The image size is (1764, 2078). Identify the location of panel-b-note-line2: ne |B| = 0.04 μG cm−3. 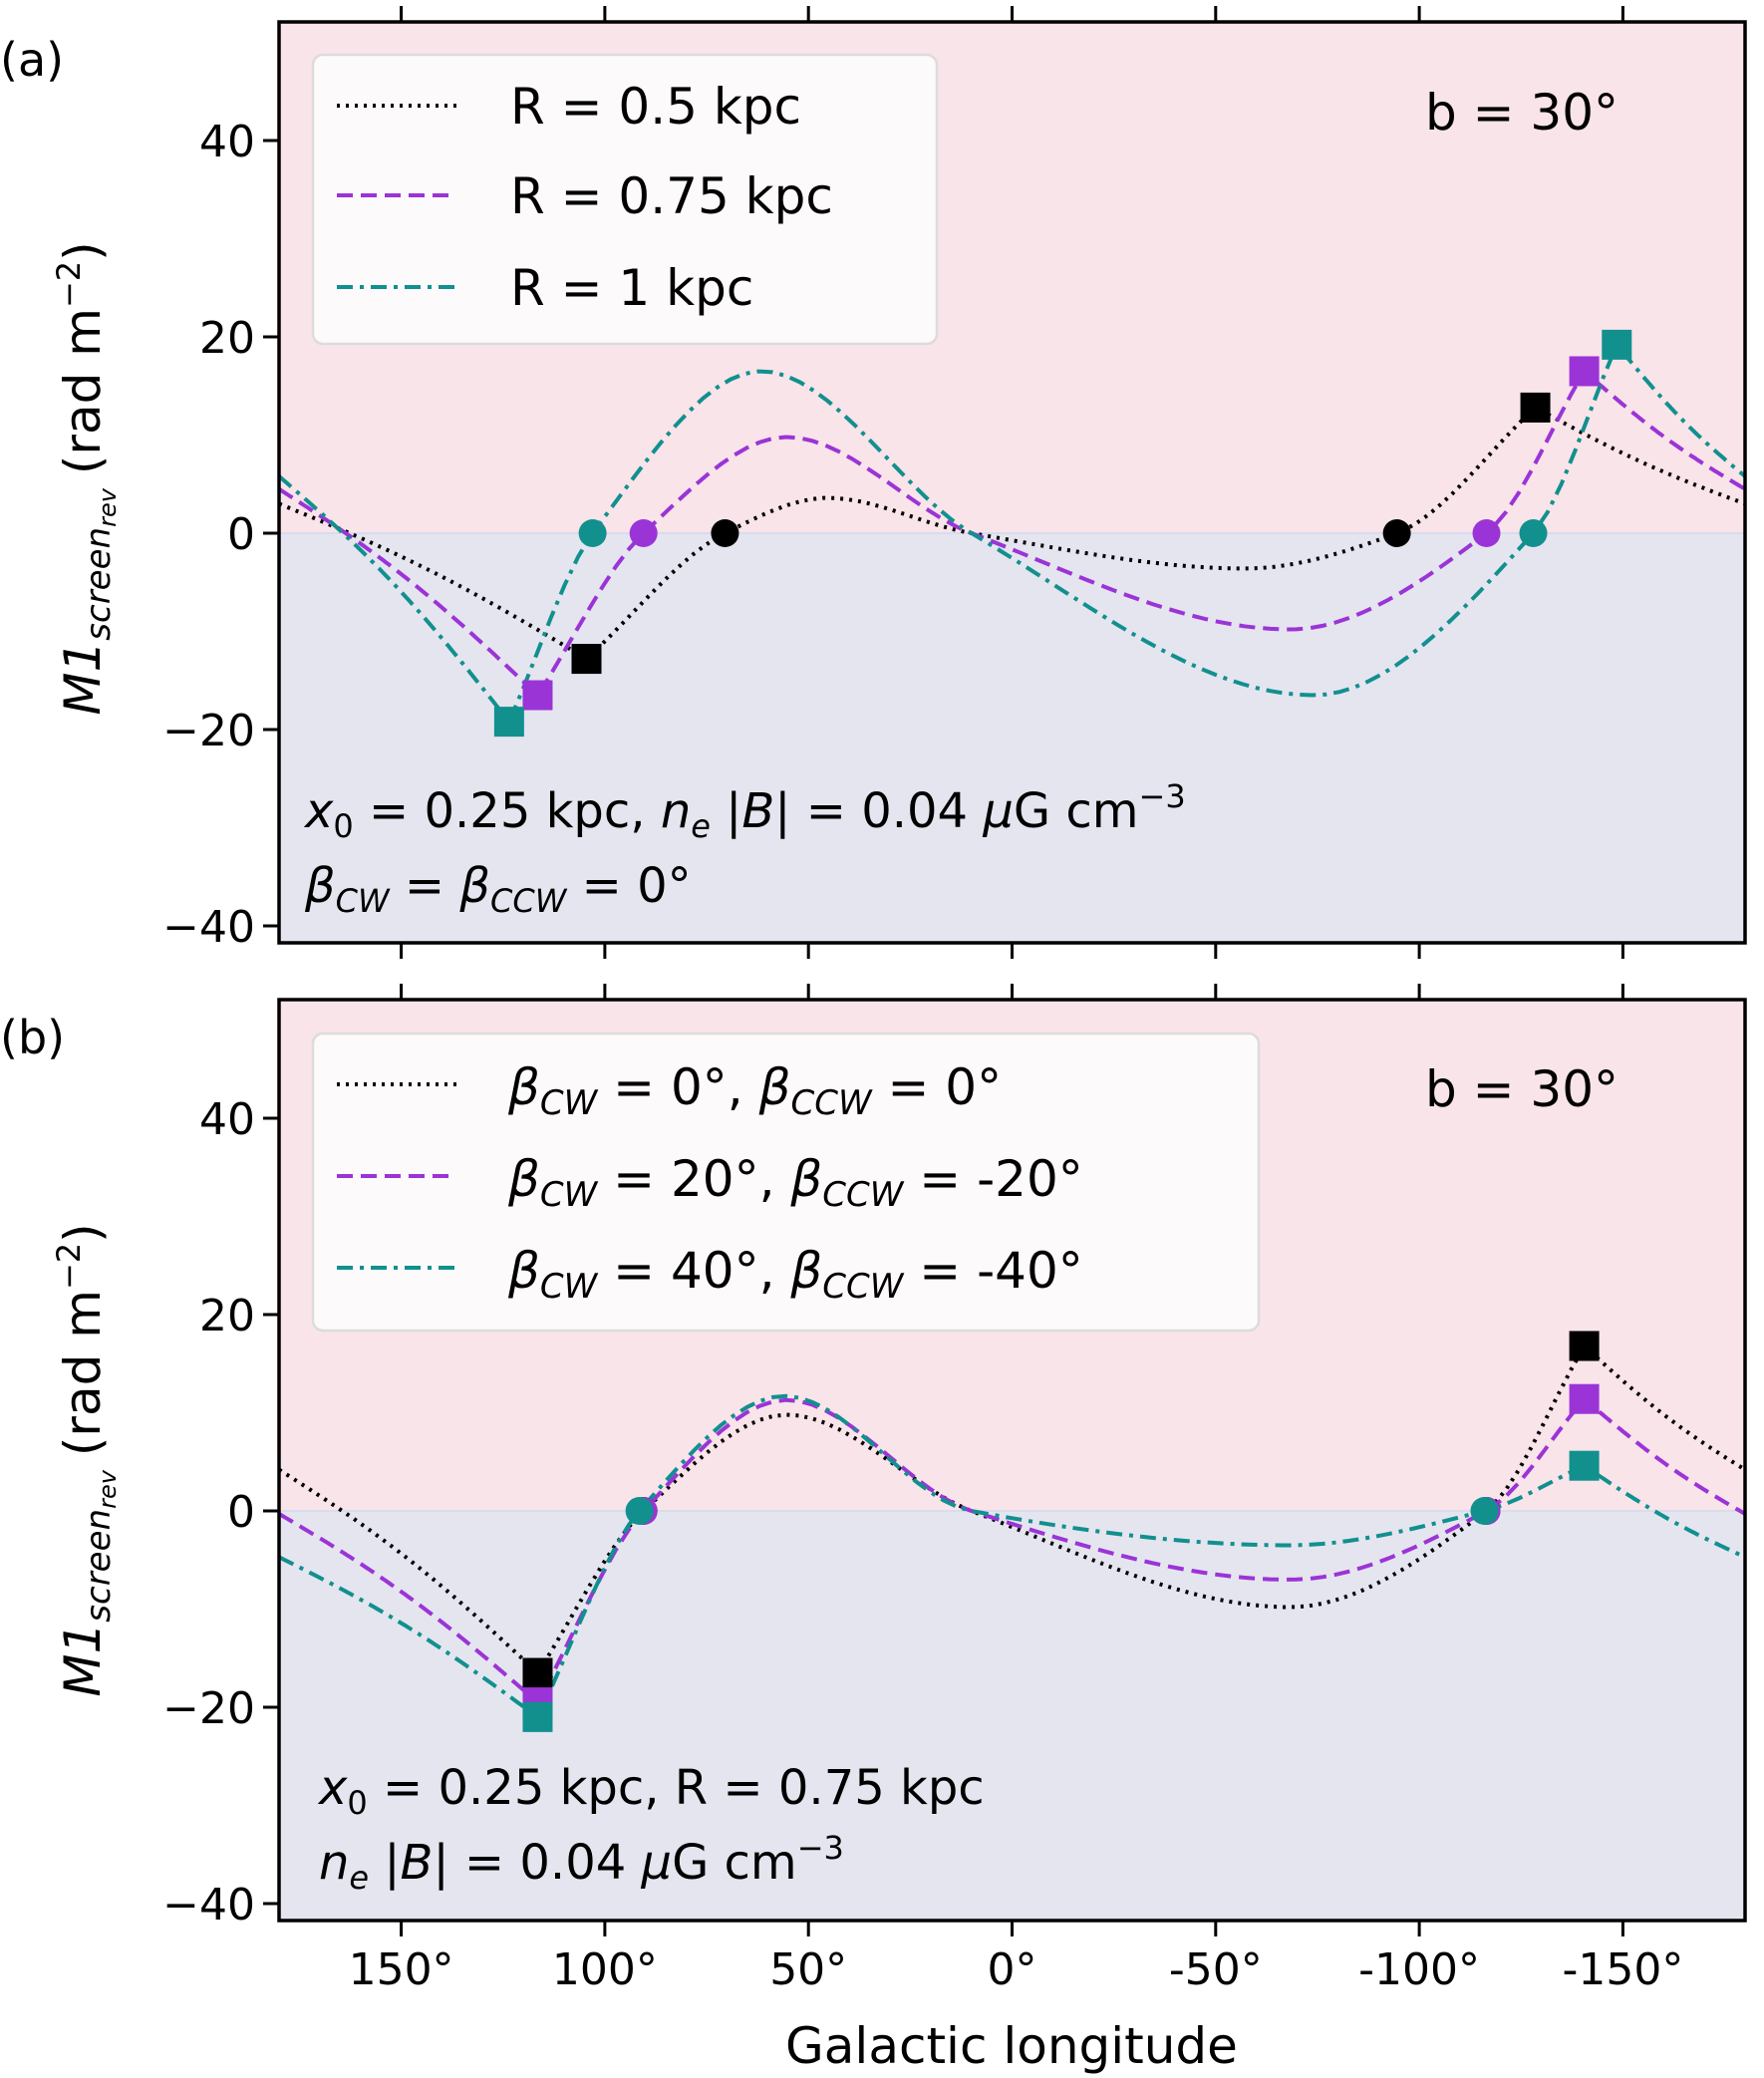
(581, 1863).